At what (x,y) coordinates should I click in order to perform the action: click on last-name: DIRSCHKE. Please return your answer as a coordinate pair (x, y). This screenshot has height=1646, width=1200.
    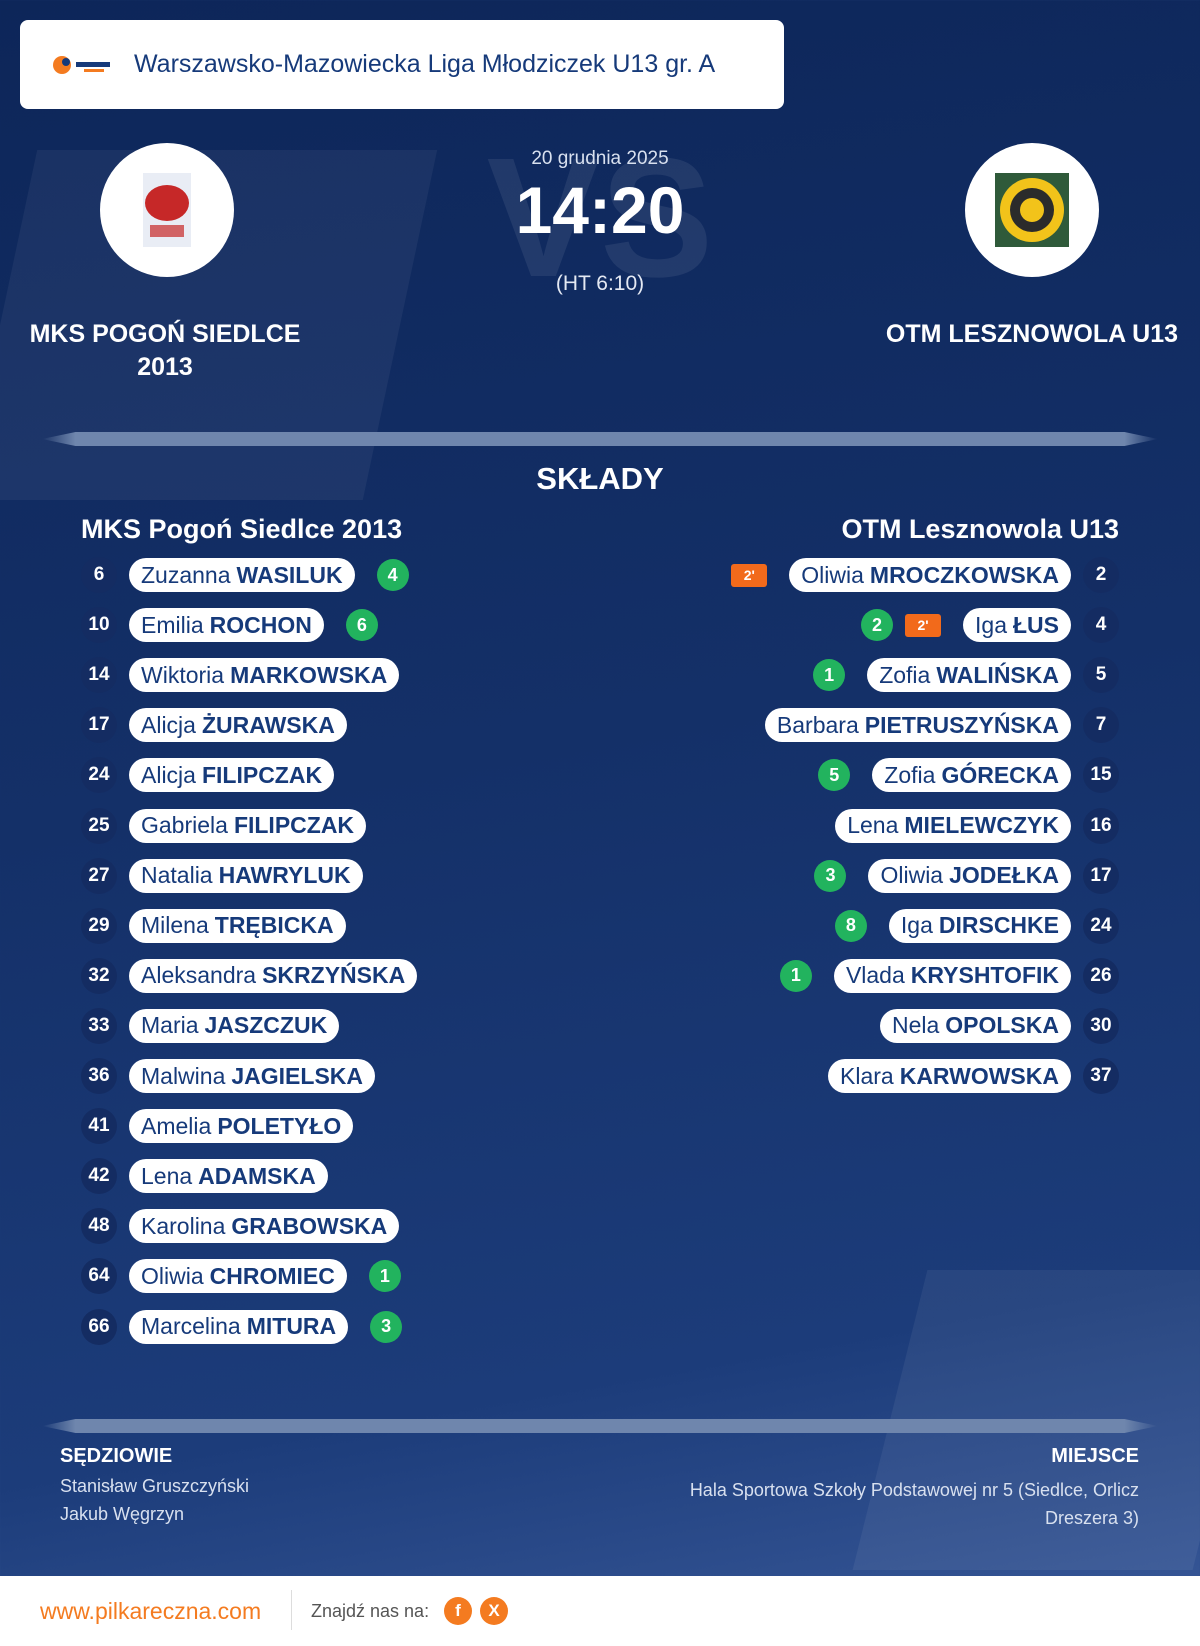
    Looking at the image, I should click on (998, 925).